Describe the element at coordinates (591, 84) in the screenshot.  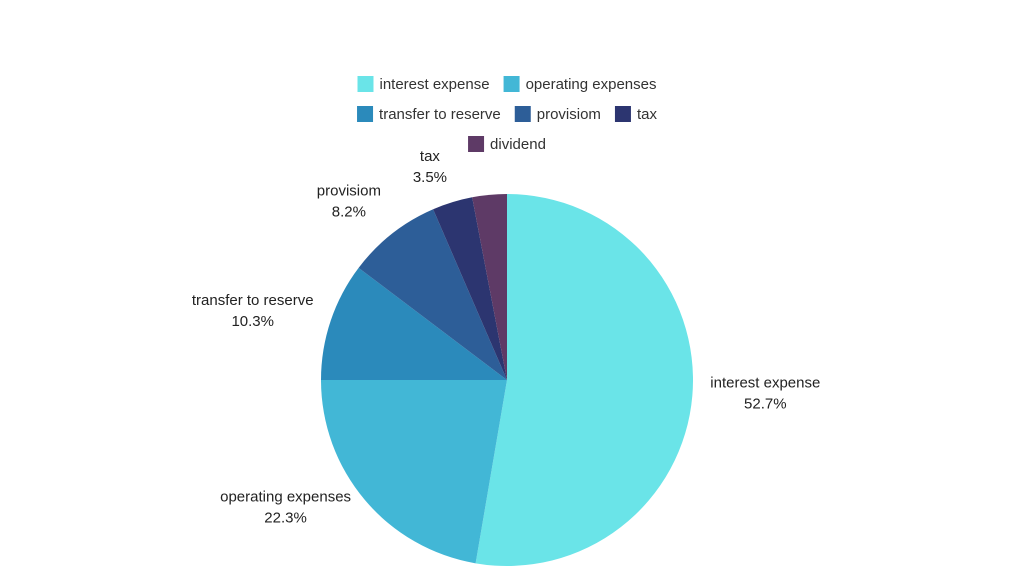
I see `legend-label: operating expenses` at that location.